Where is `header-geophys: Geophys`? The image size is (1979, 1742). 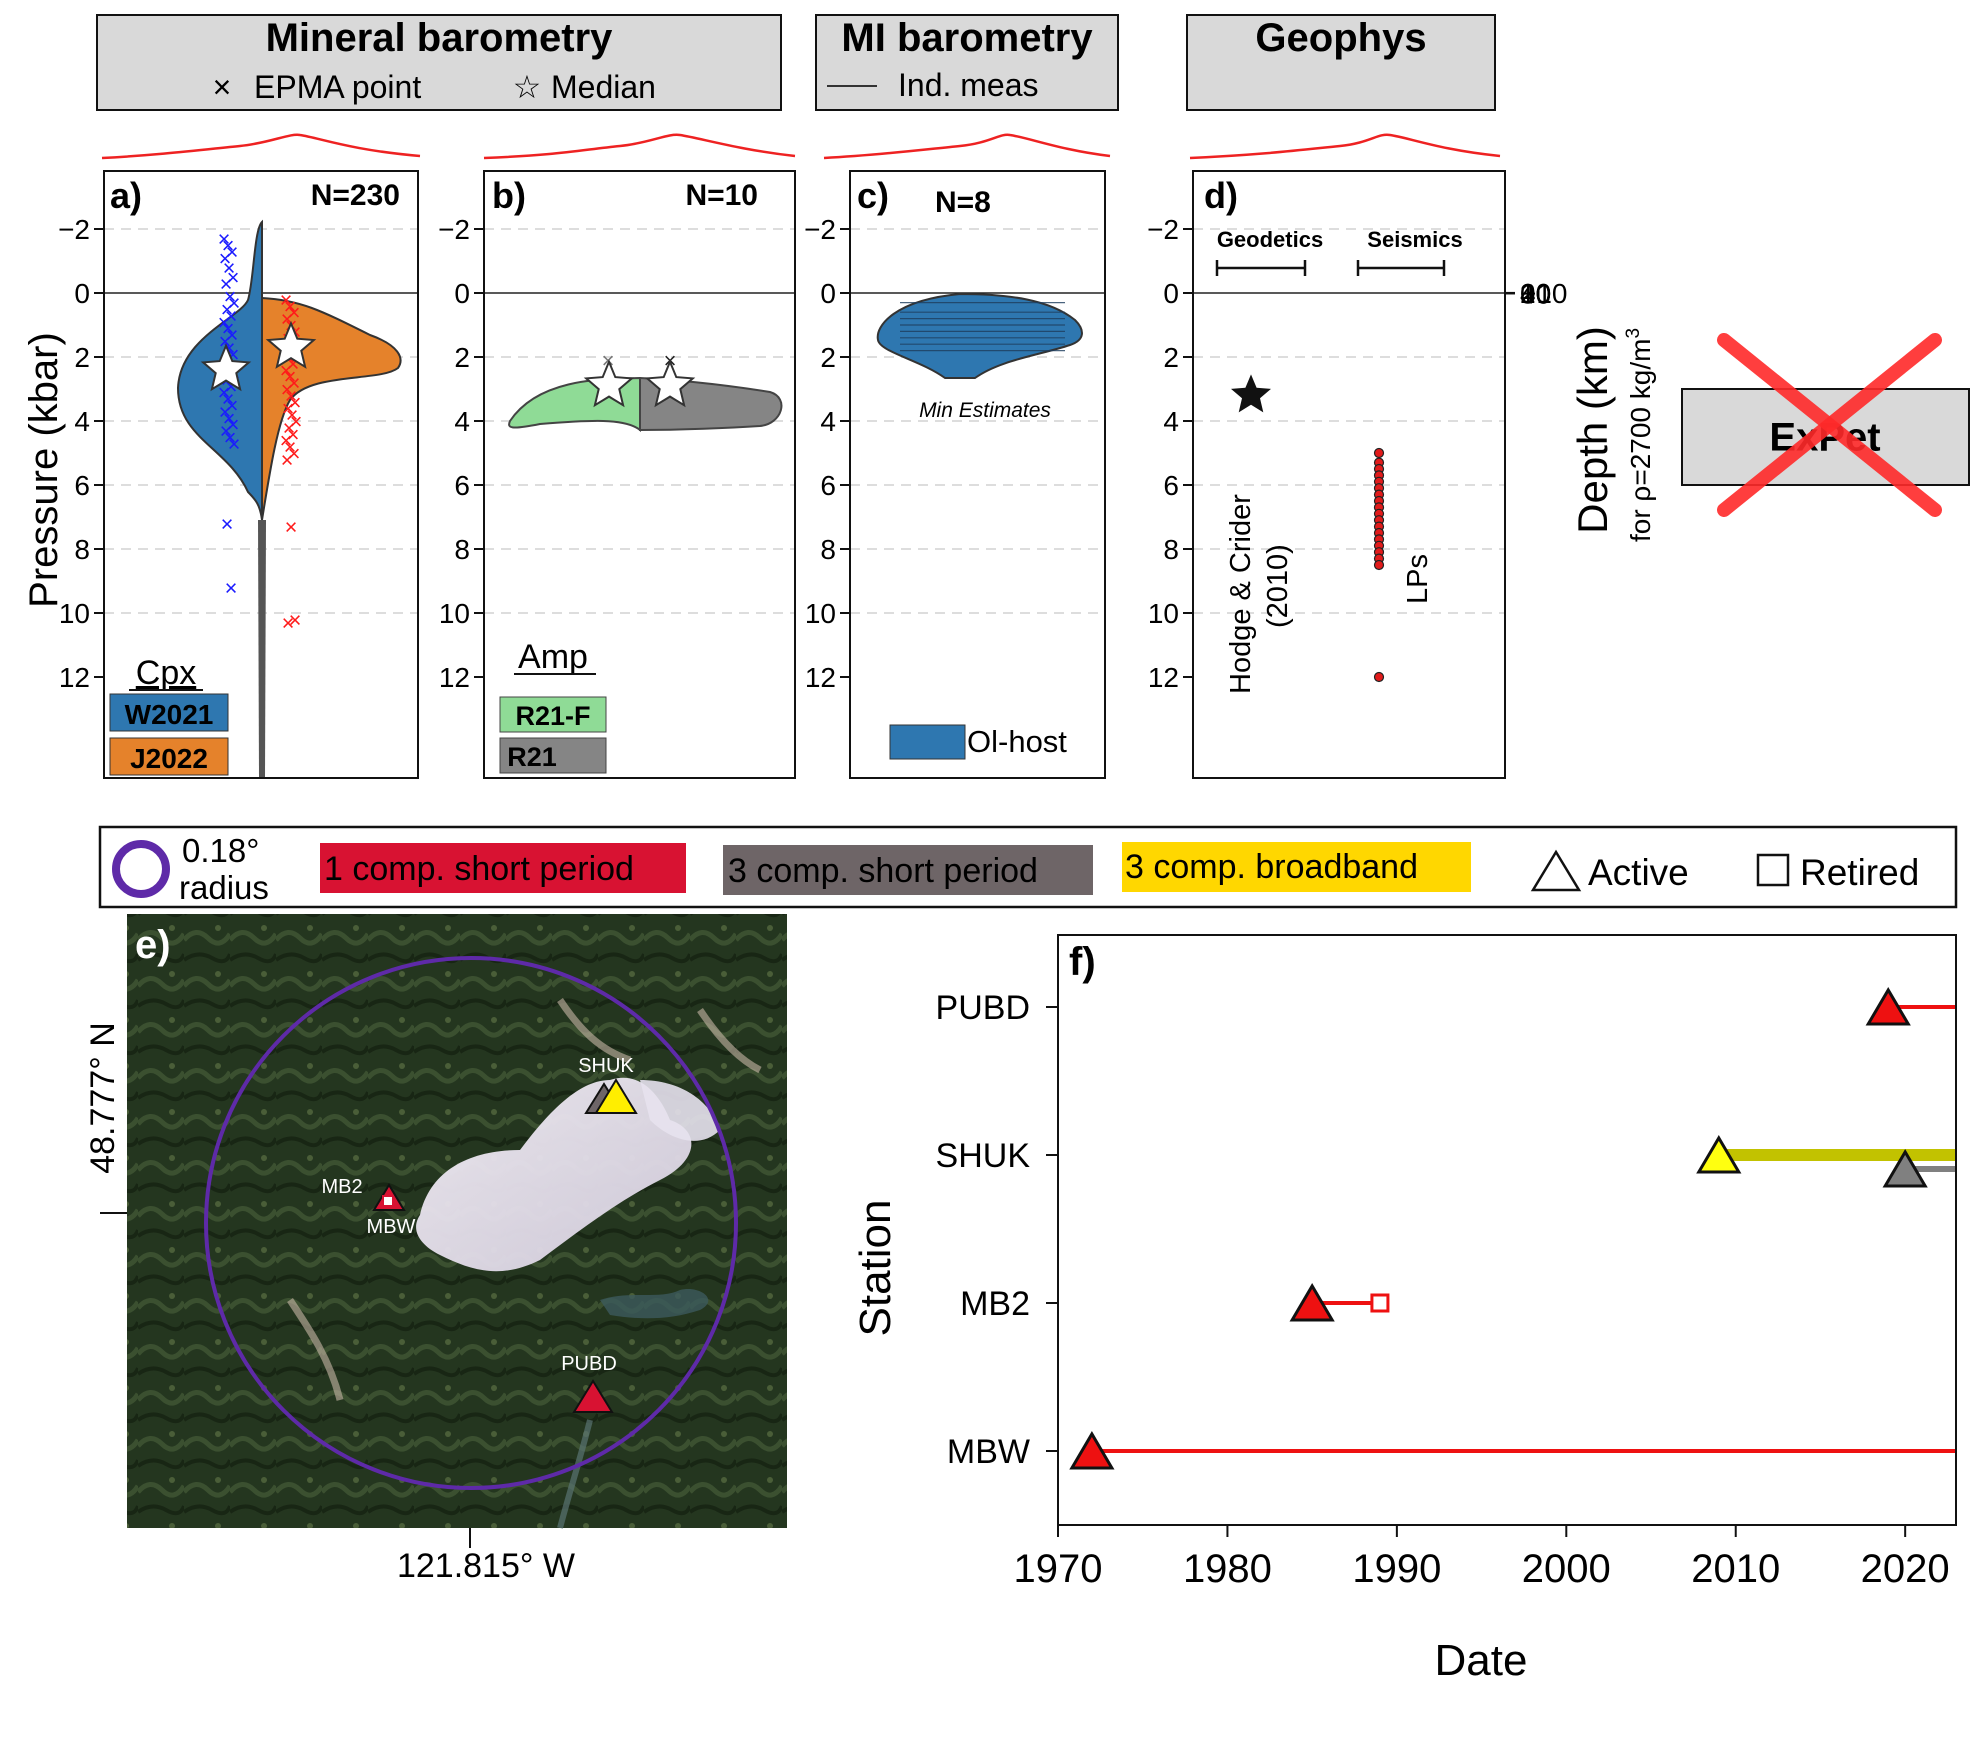 header-geophys: Geophys is located at coordinates (1341, 62).